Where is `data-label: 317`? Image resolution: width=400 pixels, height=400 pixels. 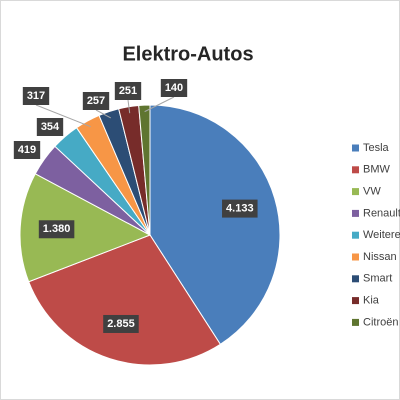
data-label: 317 is located at coordinates (36, 96).